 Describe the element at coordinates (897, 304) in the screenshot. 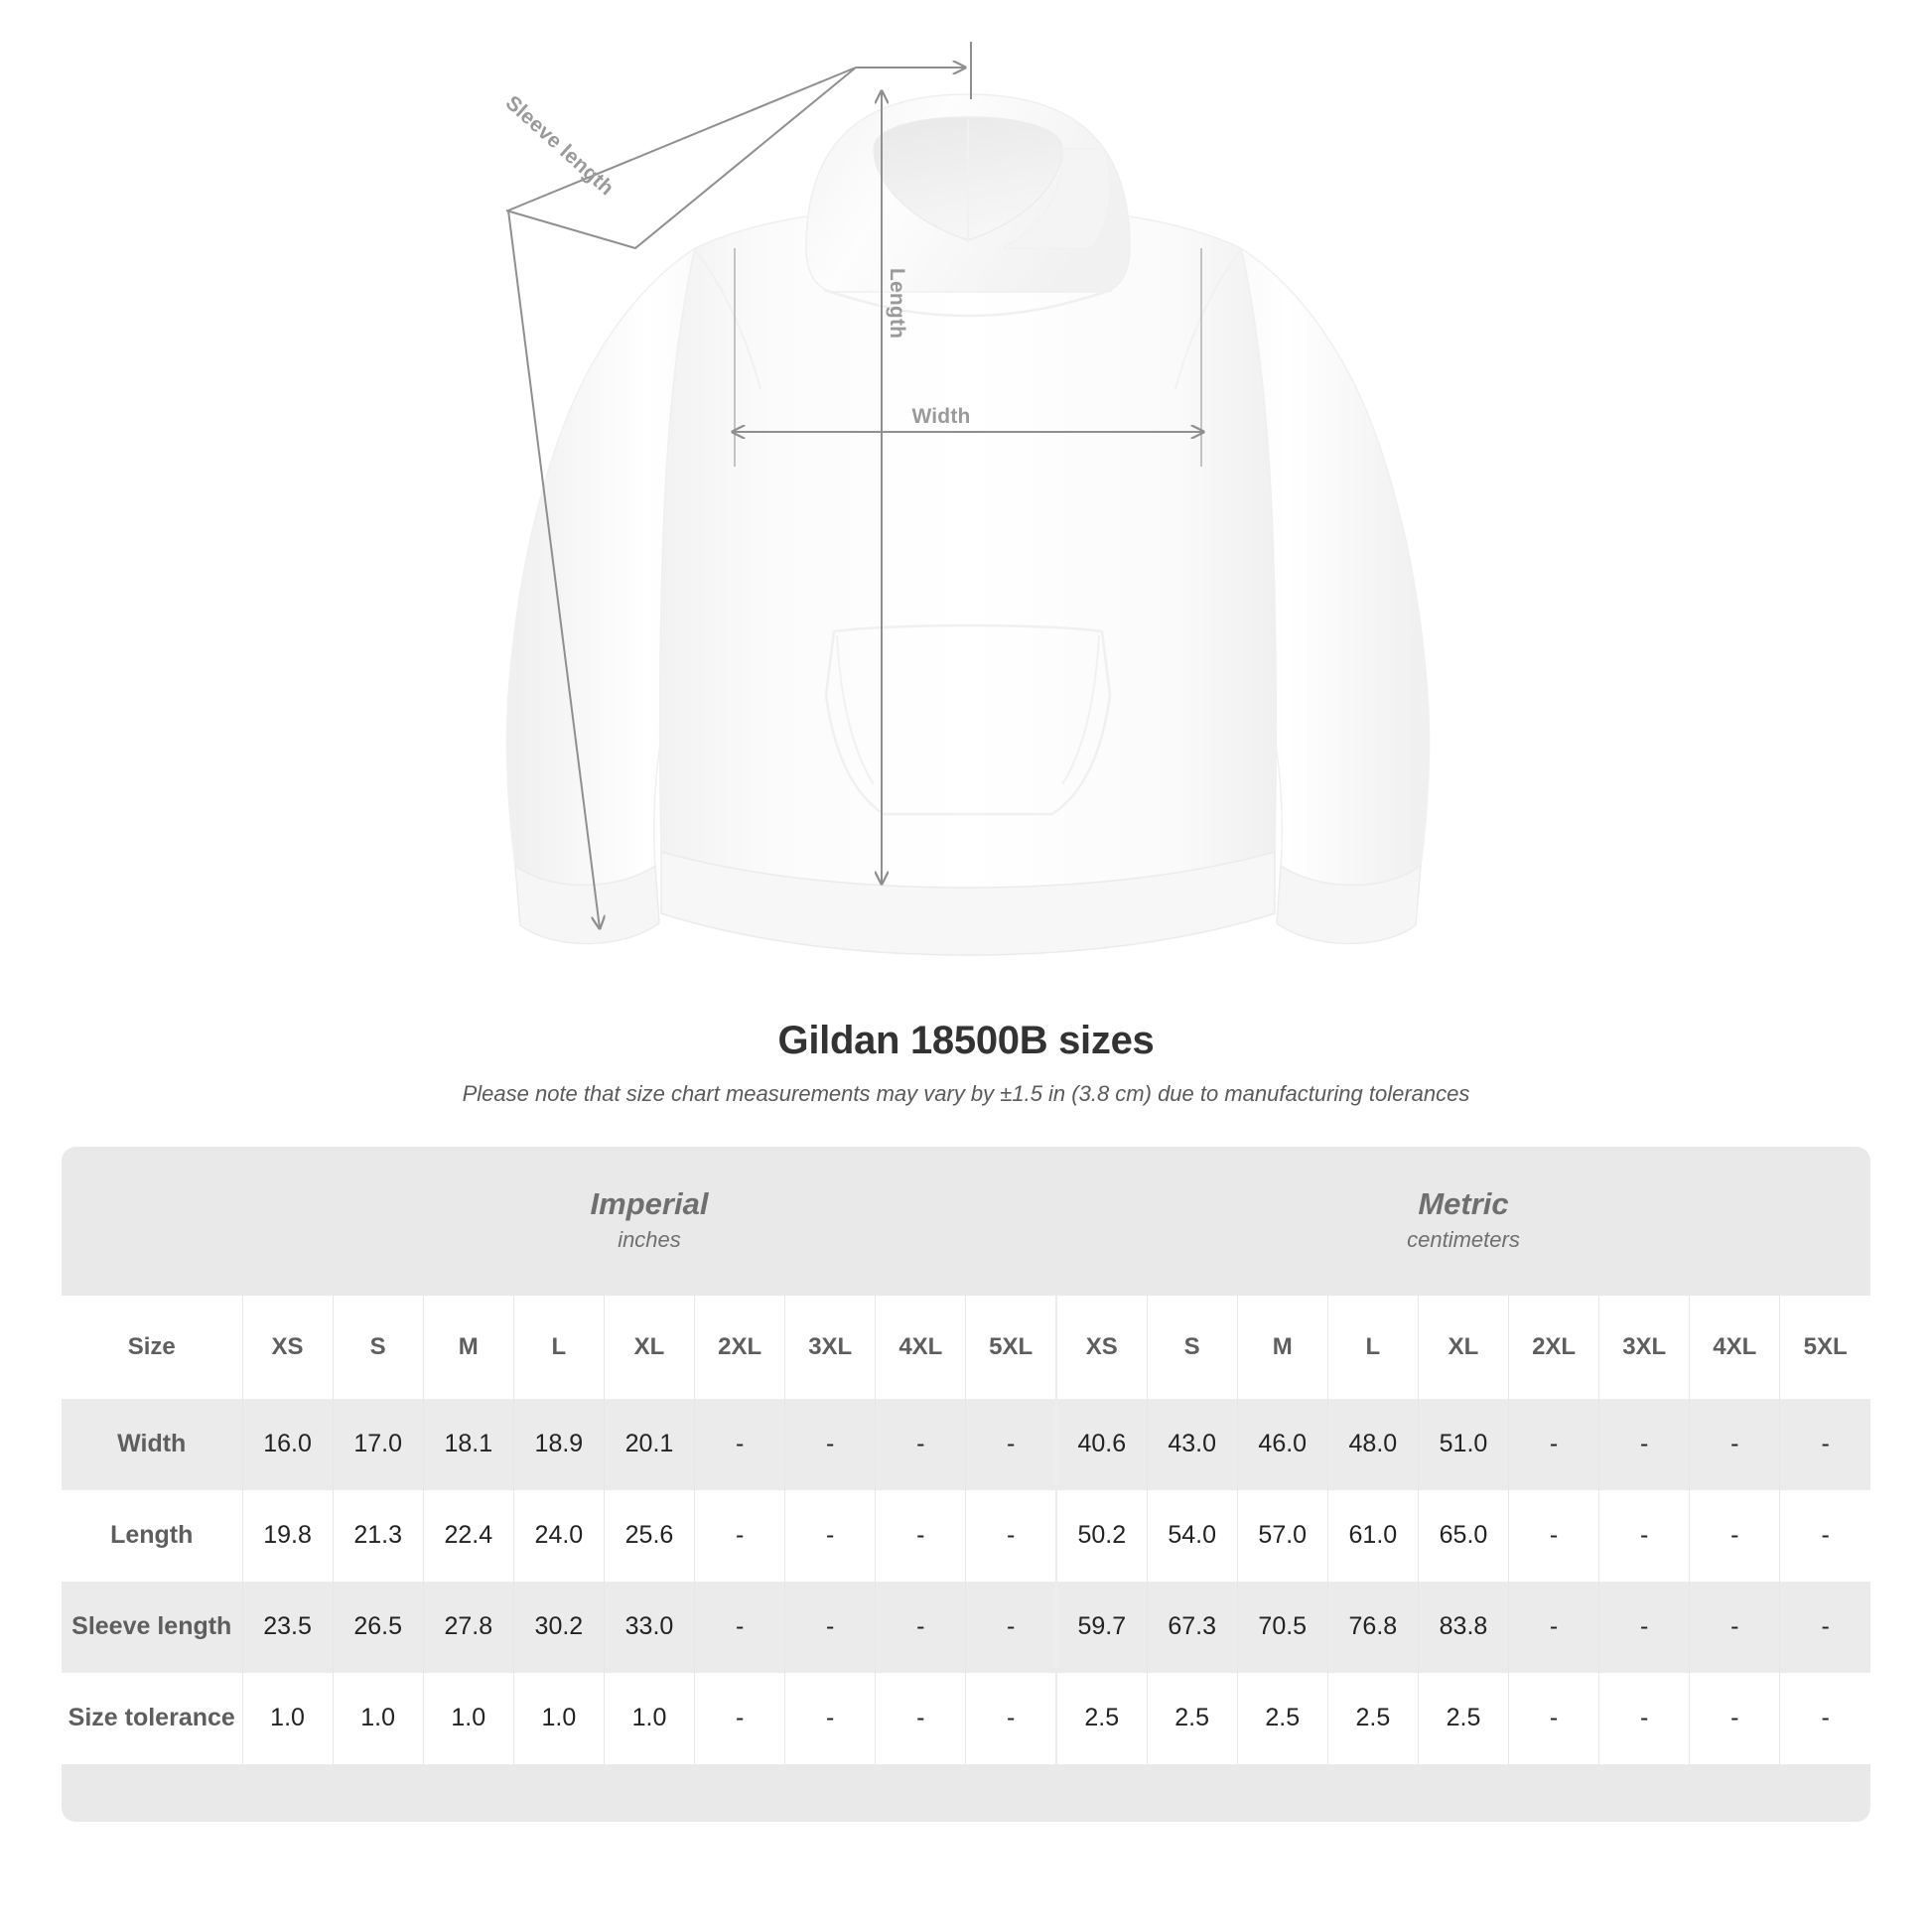

I see `length-label: Length` at that location.